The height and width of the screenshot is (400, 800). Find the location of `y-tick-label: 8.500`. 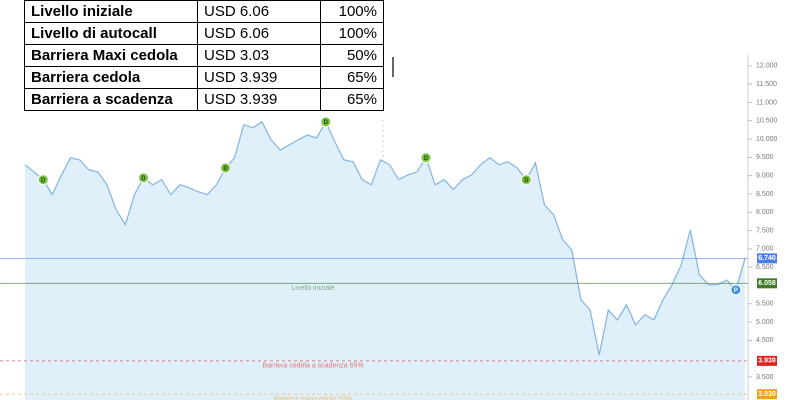

y-tick-label: 8.500 is located at coordinates (765, 194).